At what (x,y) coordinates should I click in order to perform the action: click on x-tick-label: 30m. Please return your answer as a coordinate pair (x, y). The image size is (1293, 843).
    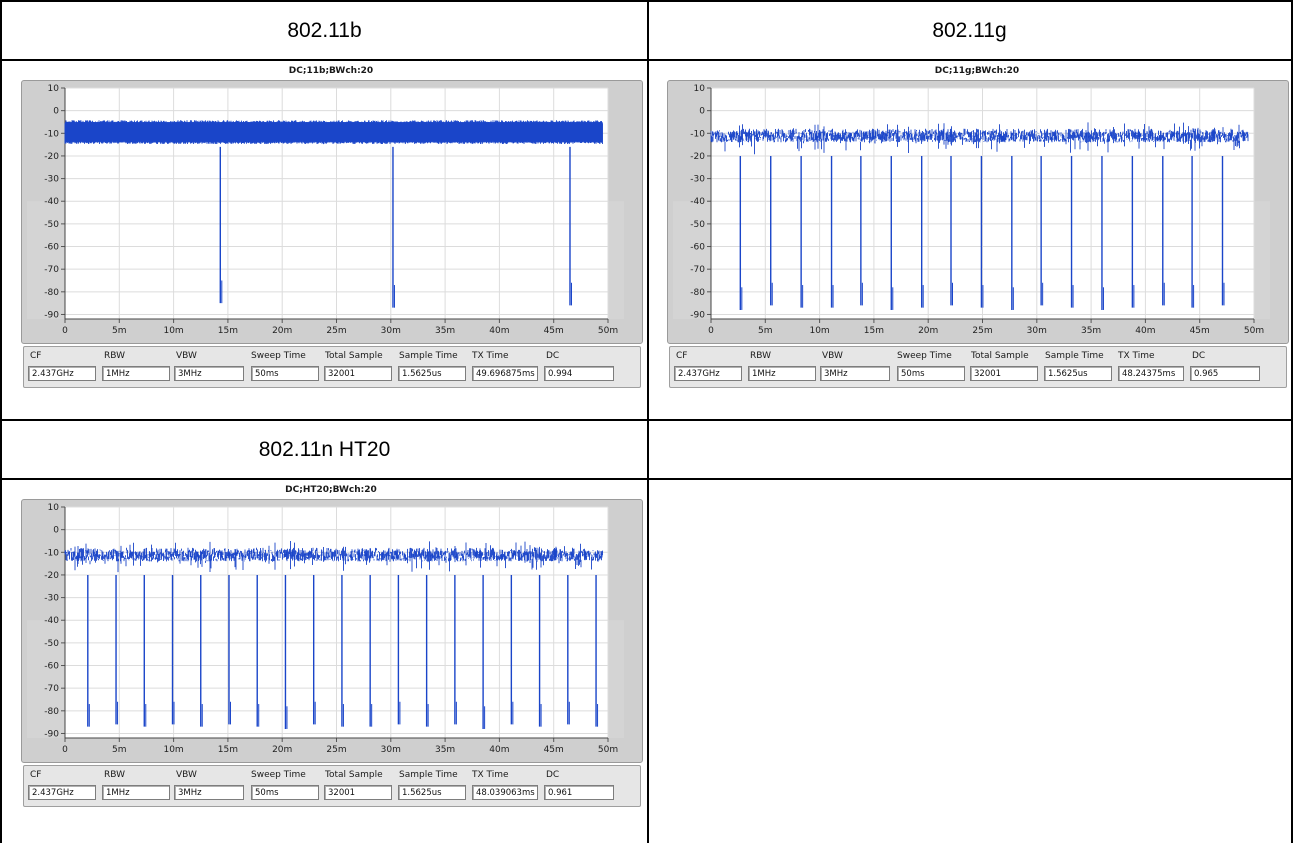
    Looking at the image, I should click on (1037, 331).